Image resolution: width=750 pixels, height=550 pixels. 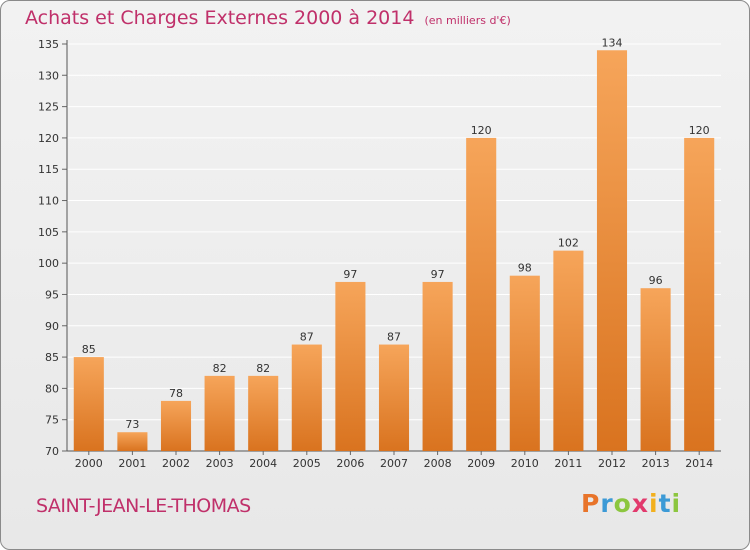 I want to click on bar-2001, so click(x=132, y=441).